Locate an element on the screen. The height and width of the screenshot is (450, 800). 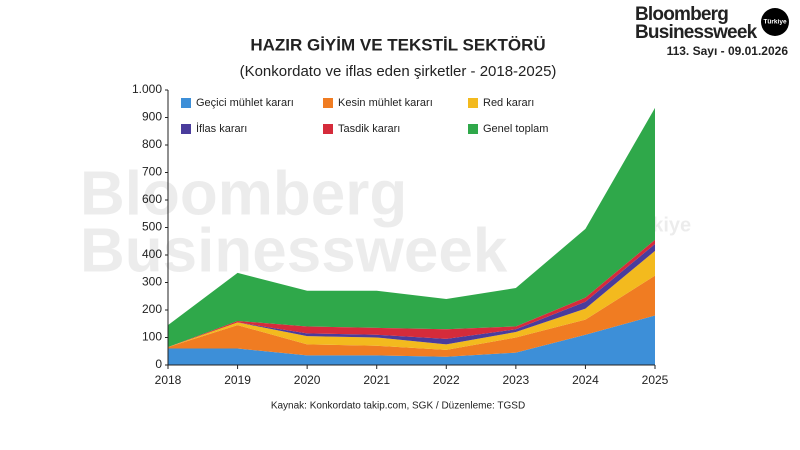
legend-label: Red kararı is located at coordinates (508, 103).